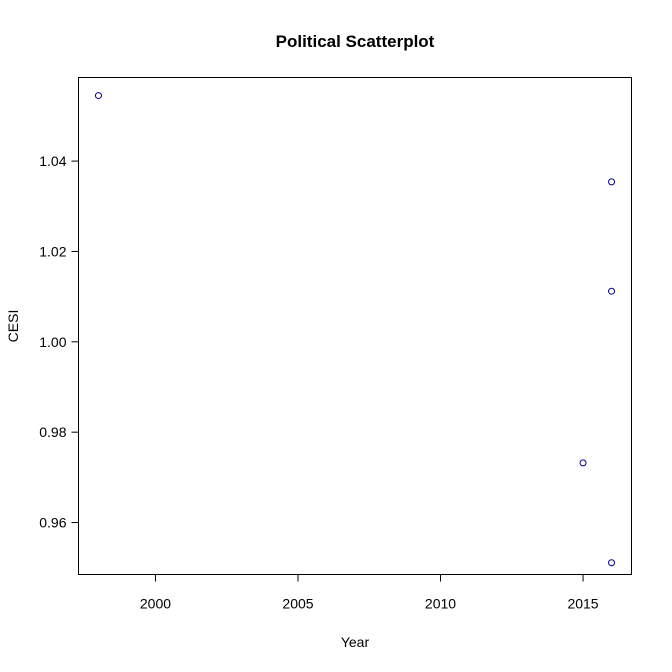 The width and height of the screenshot is (672, 672). What do you see at coordinates (440, 604) in the screenshot?
I see `x-tick-label: 2010` at bounding box center [440, 604].